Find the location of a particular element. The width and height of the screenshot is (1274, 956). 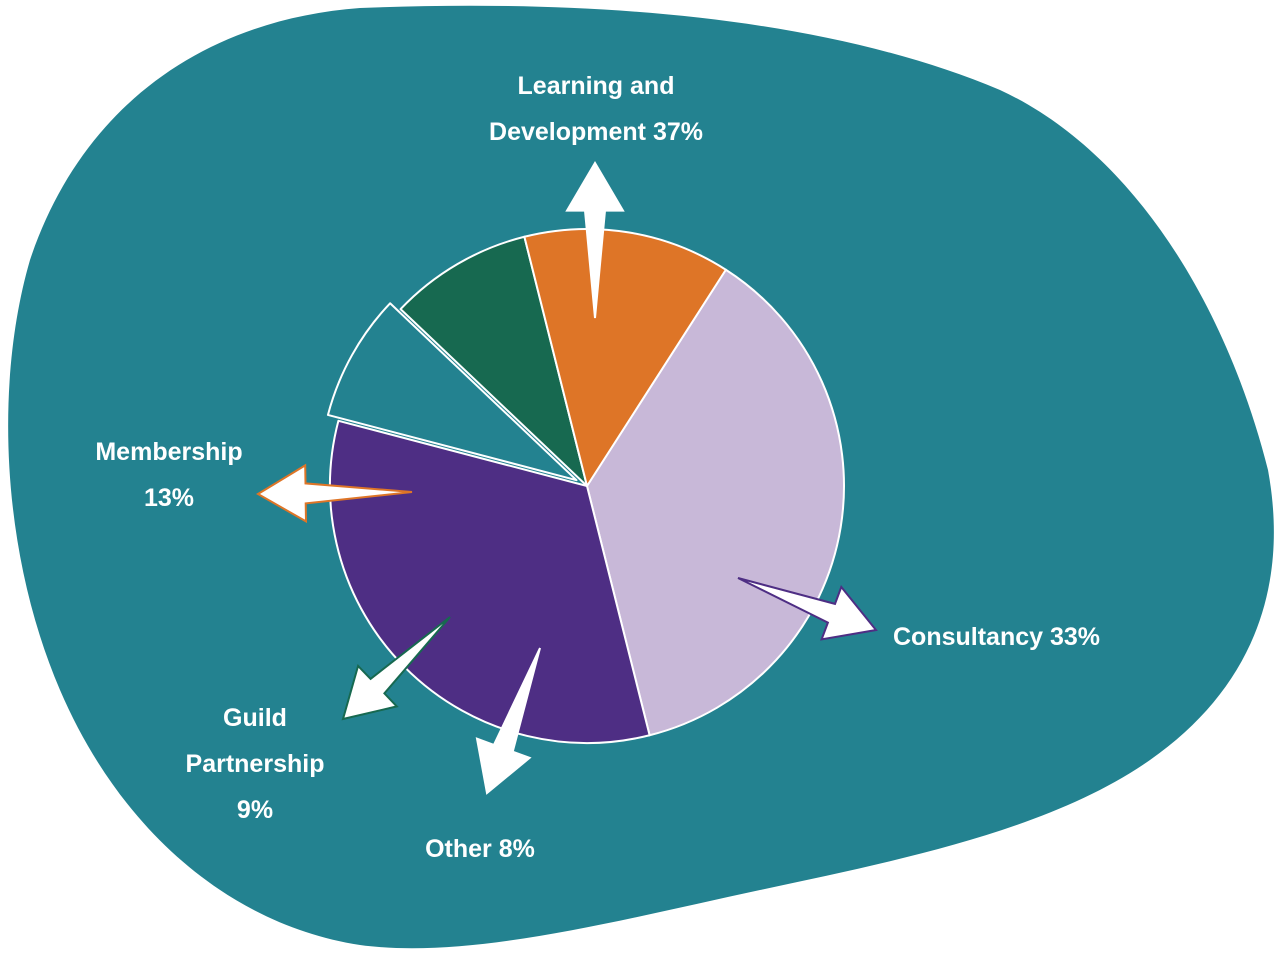

callout-arrow-consultancy is located at coordinates (807, 609).